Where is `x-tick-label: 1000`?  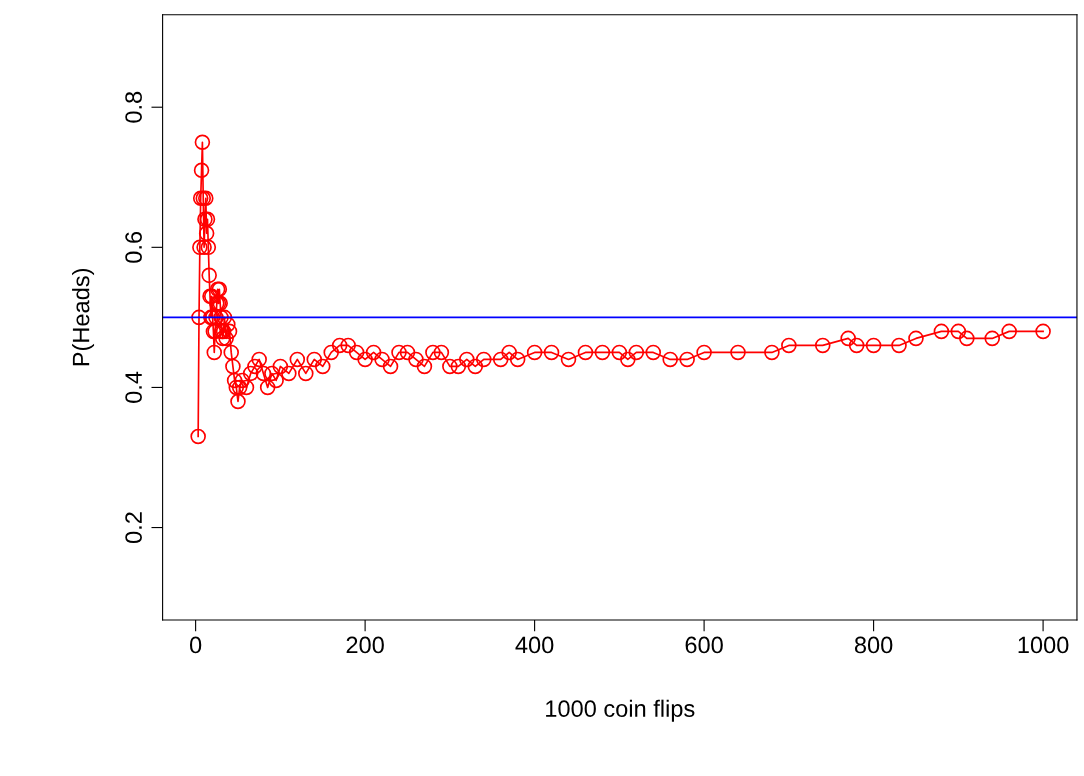 x-tick-label: 1000 is located at coordinates (1043, 645).